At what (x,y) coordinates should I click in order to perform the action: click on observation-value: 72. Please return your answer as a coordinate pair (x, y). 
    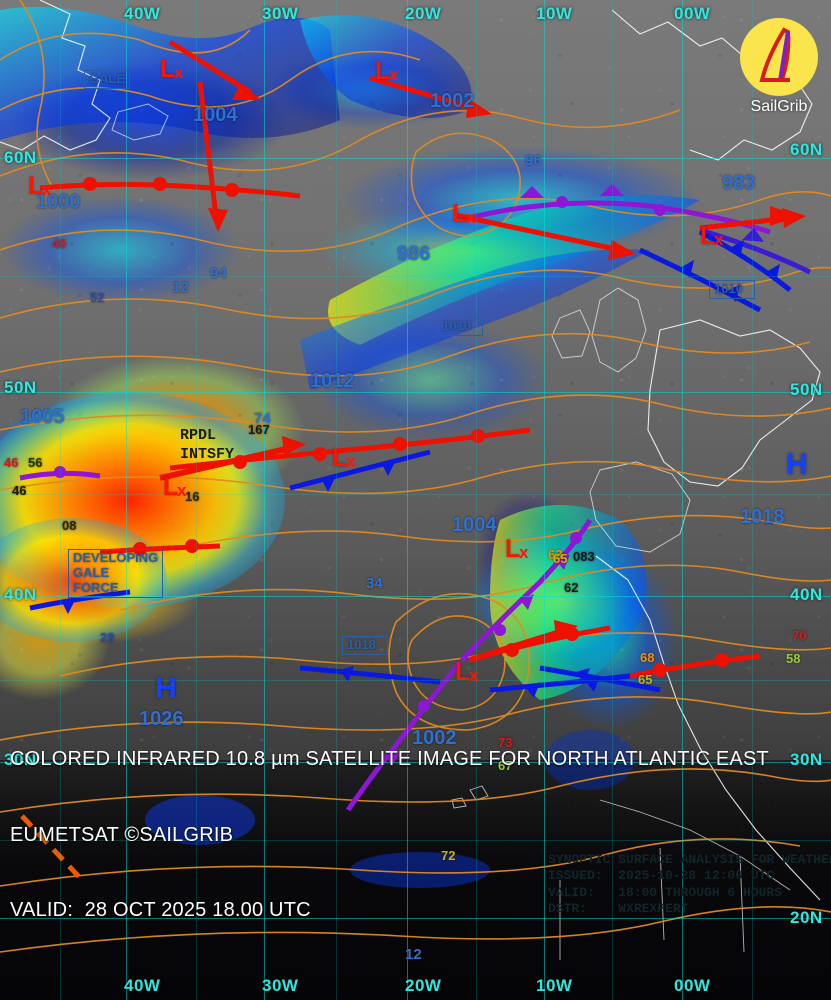
    Looking at the image, I should click on (448, 855).